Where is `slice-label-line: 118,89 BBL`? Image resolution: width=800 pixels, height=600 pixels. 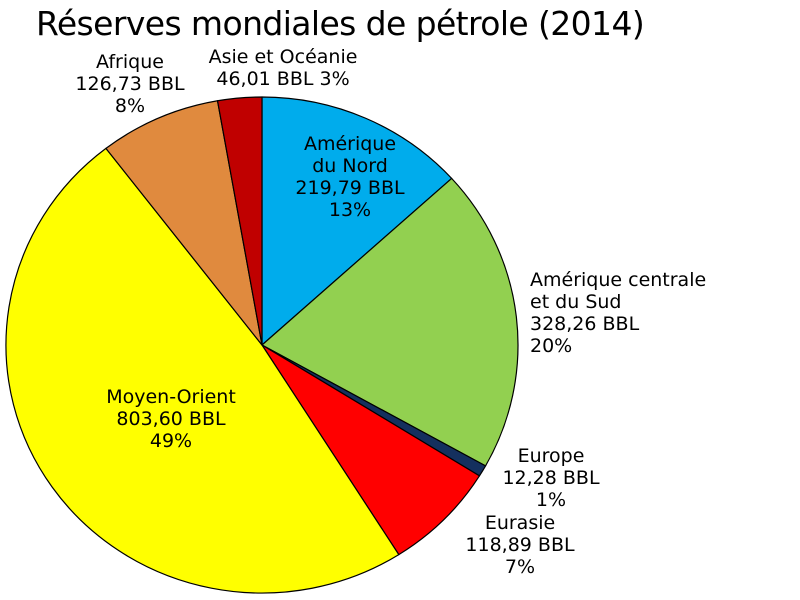 slice-label-line: 118,89 BBL is located at coordinates (520, 545).